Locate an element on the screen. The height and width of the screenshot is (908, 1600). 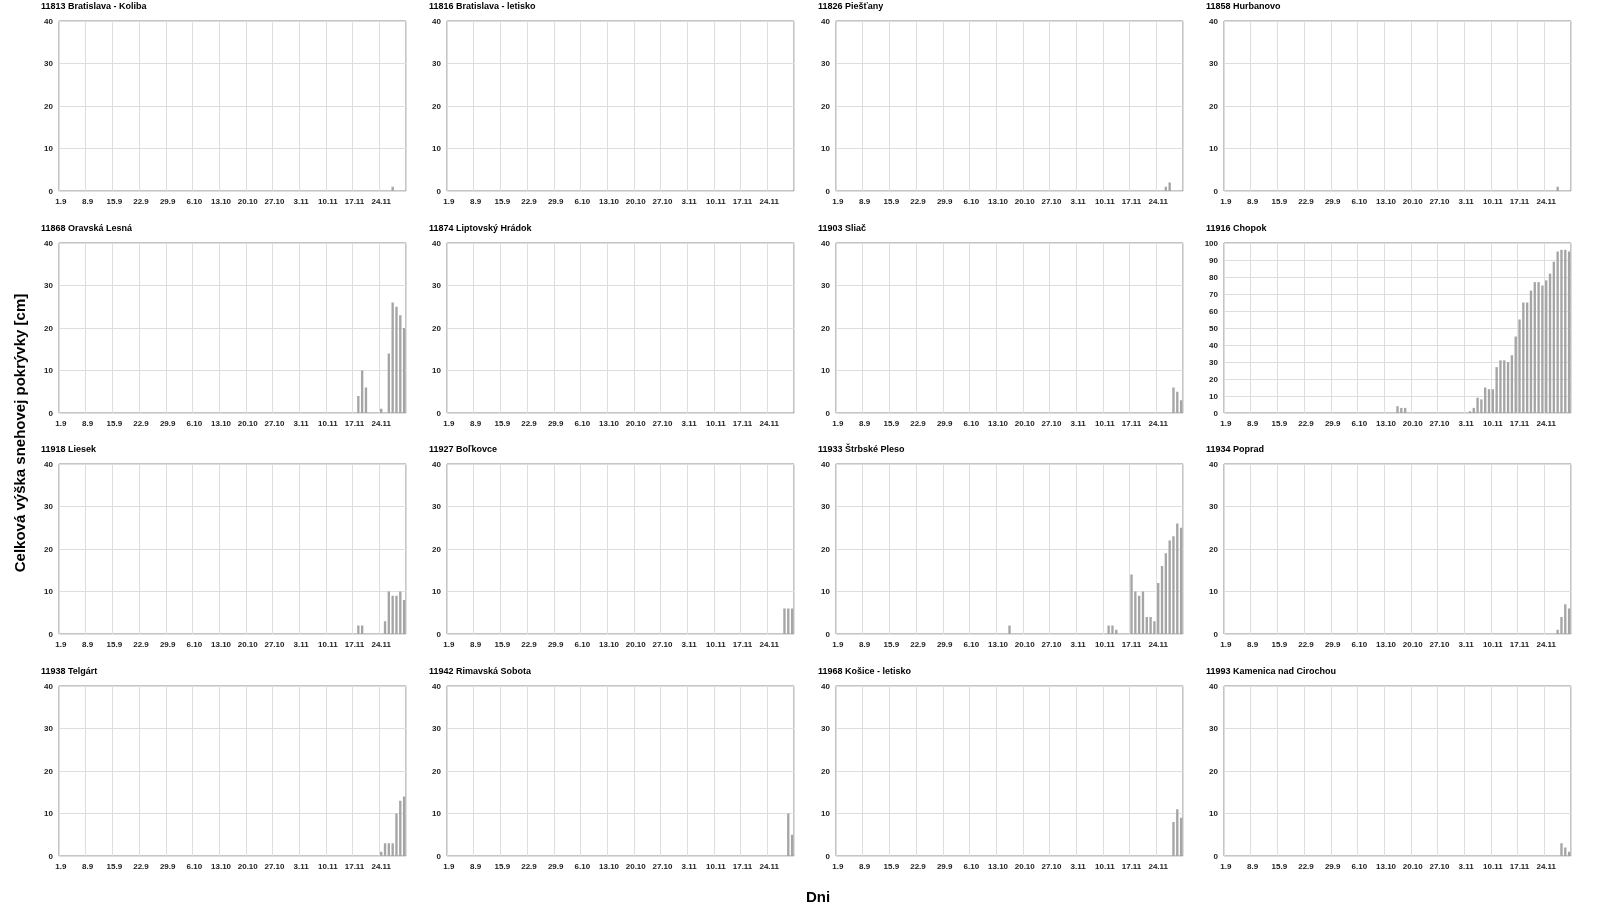
chart-title: 11993 Kamenica nad Cirochou is located at coordinates (1271, 670).